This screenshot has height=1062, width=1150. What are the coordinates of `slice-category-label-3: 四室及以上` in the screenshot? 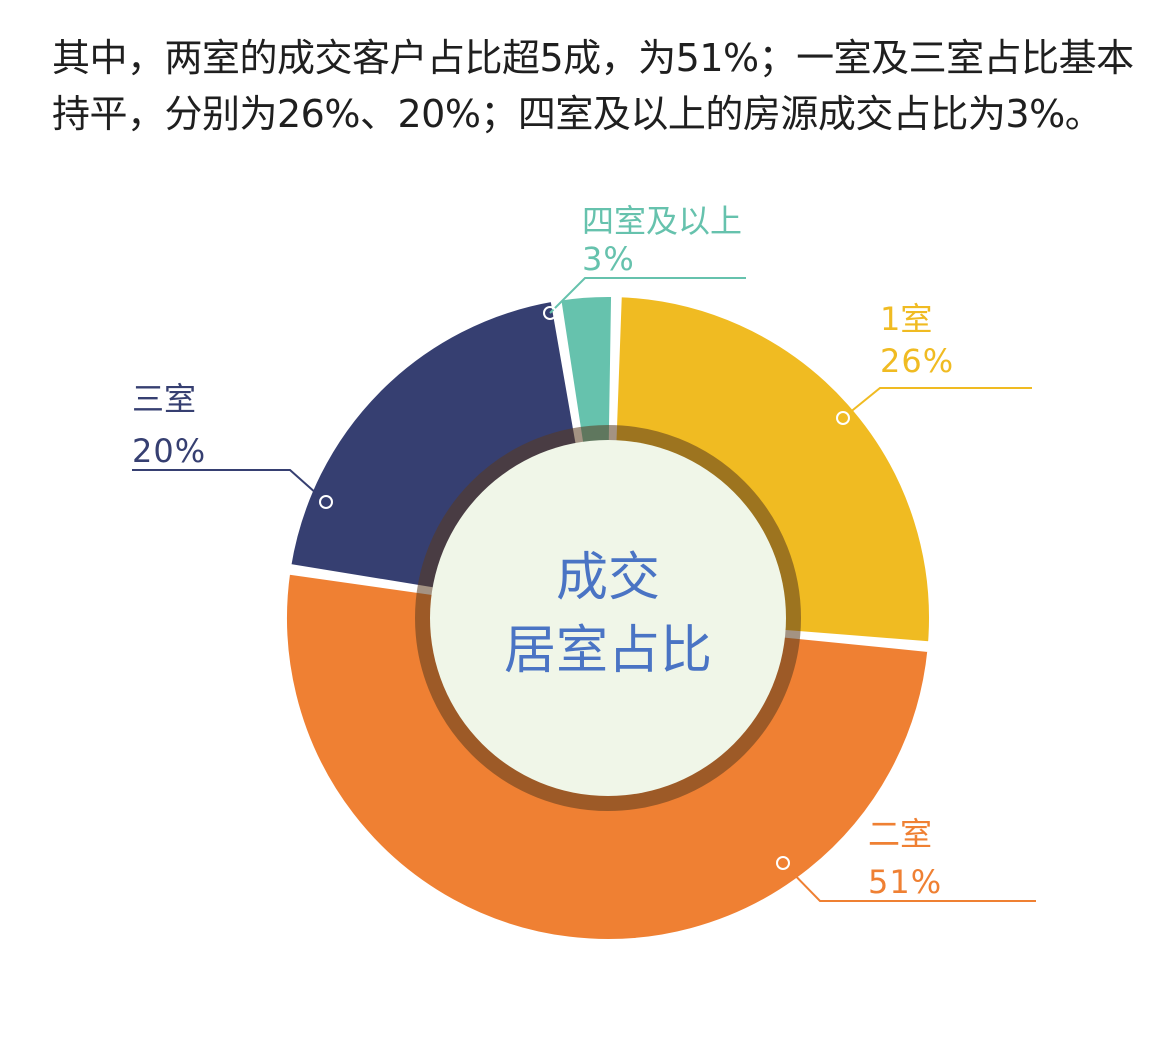 It's located at (662, 221).